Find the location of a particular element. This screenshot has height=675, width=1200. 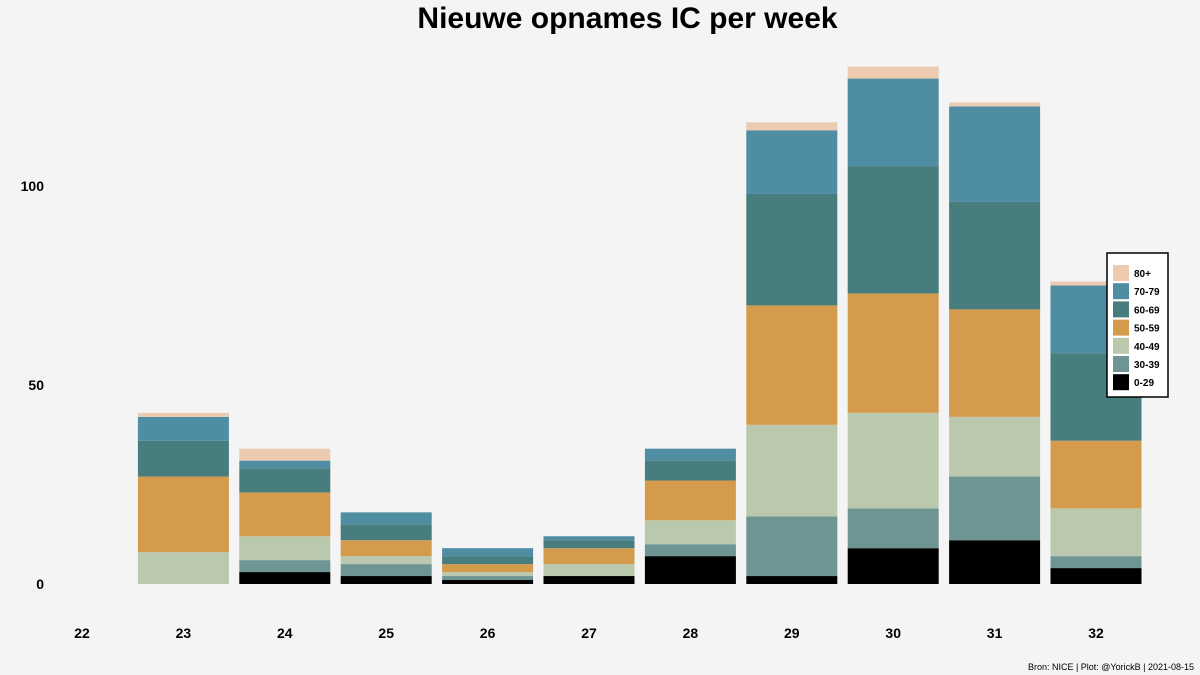

x-axis: 22 23 24 25 26 27 28 29 30 31 32 is located at coordinates (589, 633).